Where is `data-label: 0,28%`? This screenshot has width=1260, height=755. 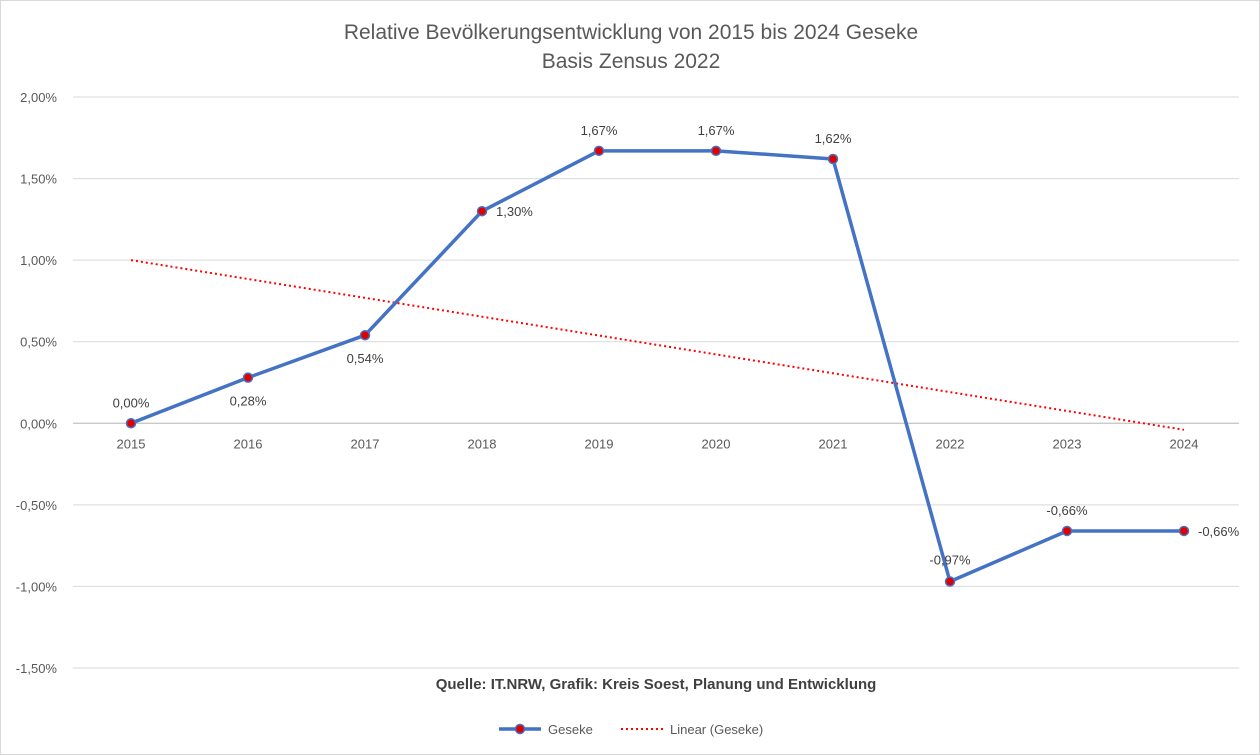 data-label: 0,28% is located at coordinates (248, 401).